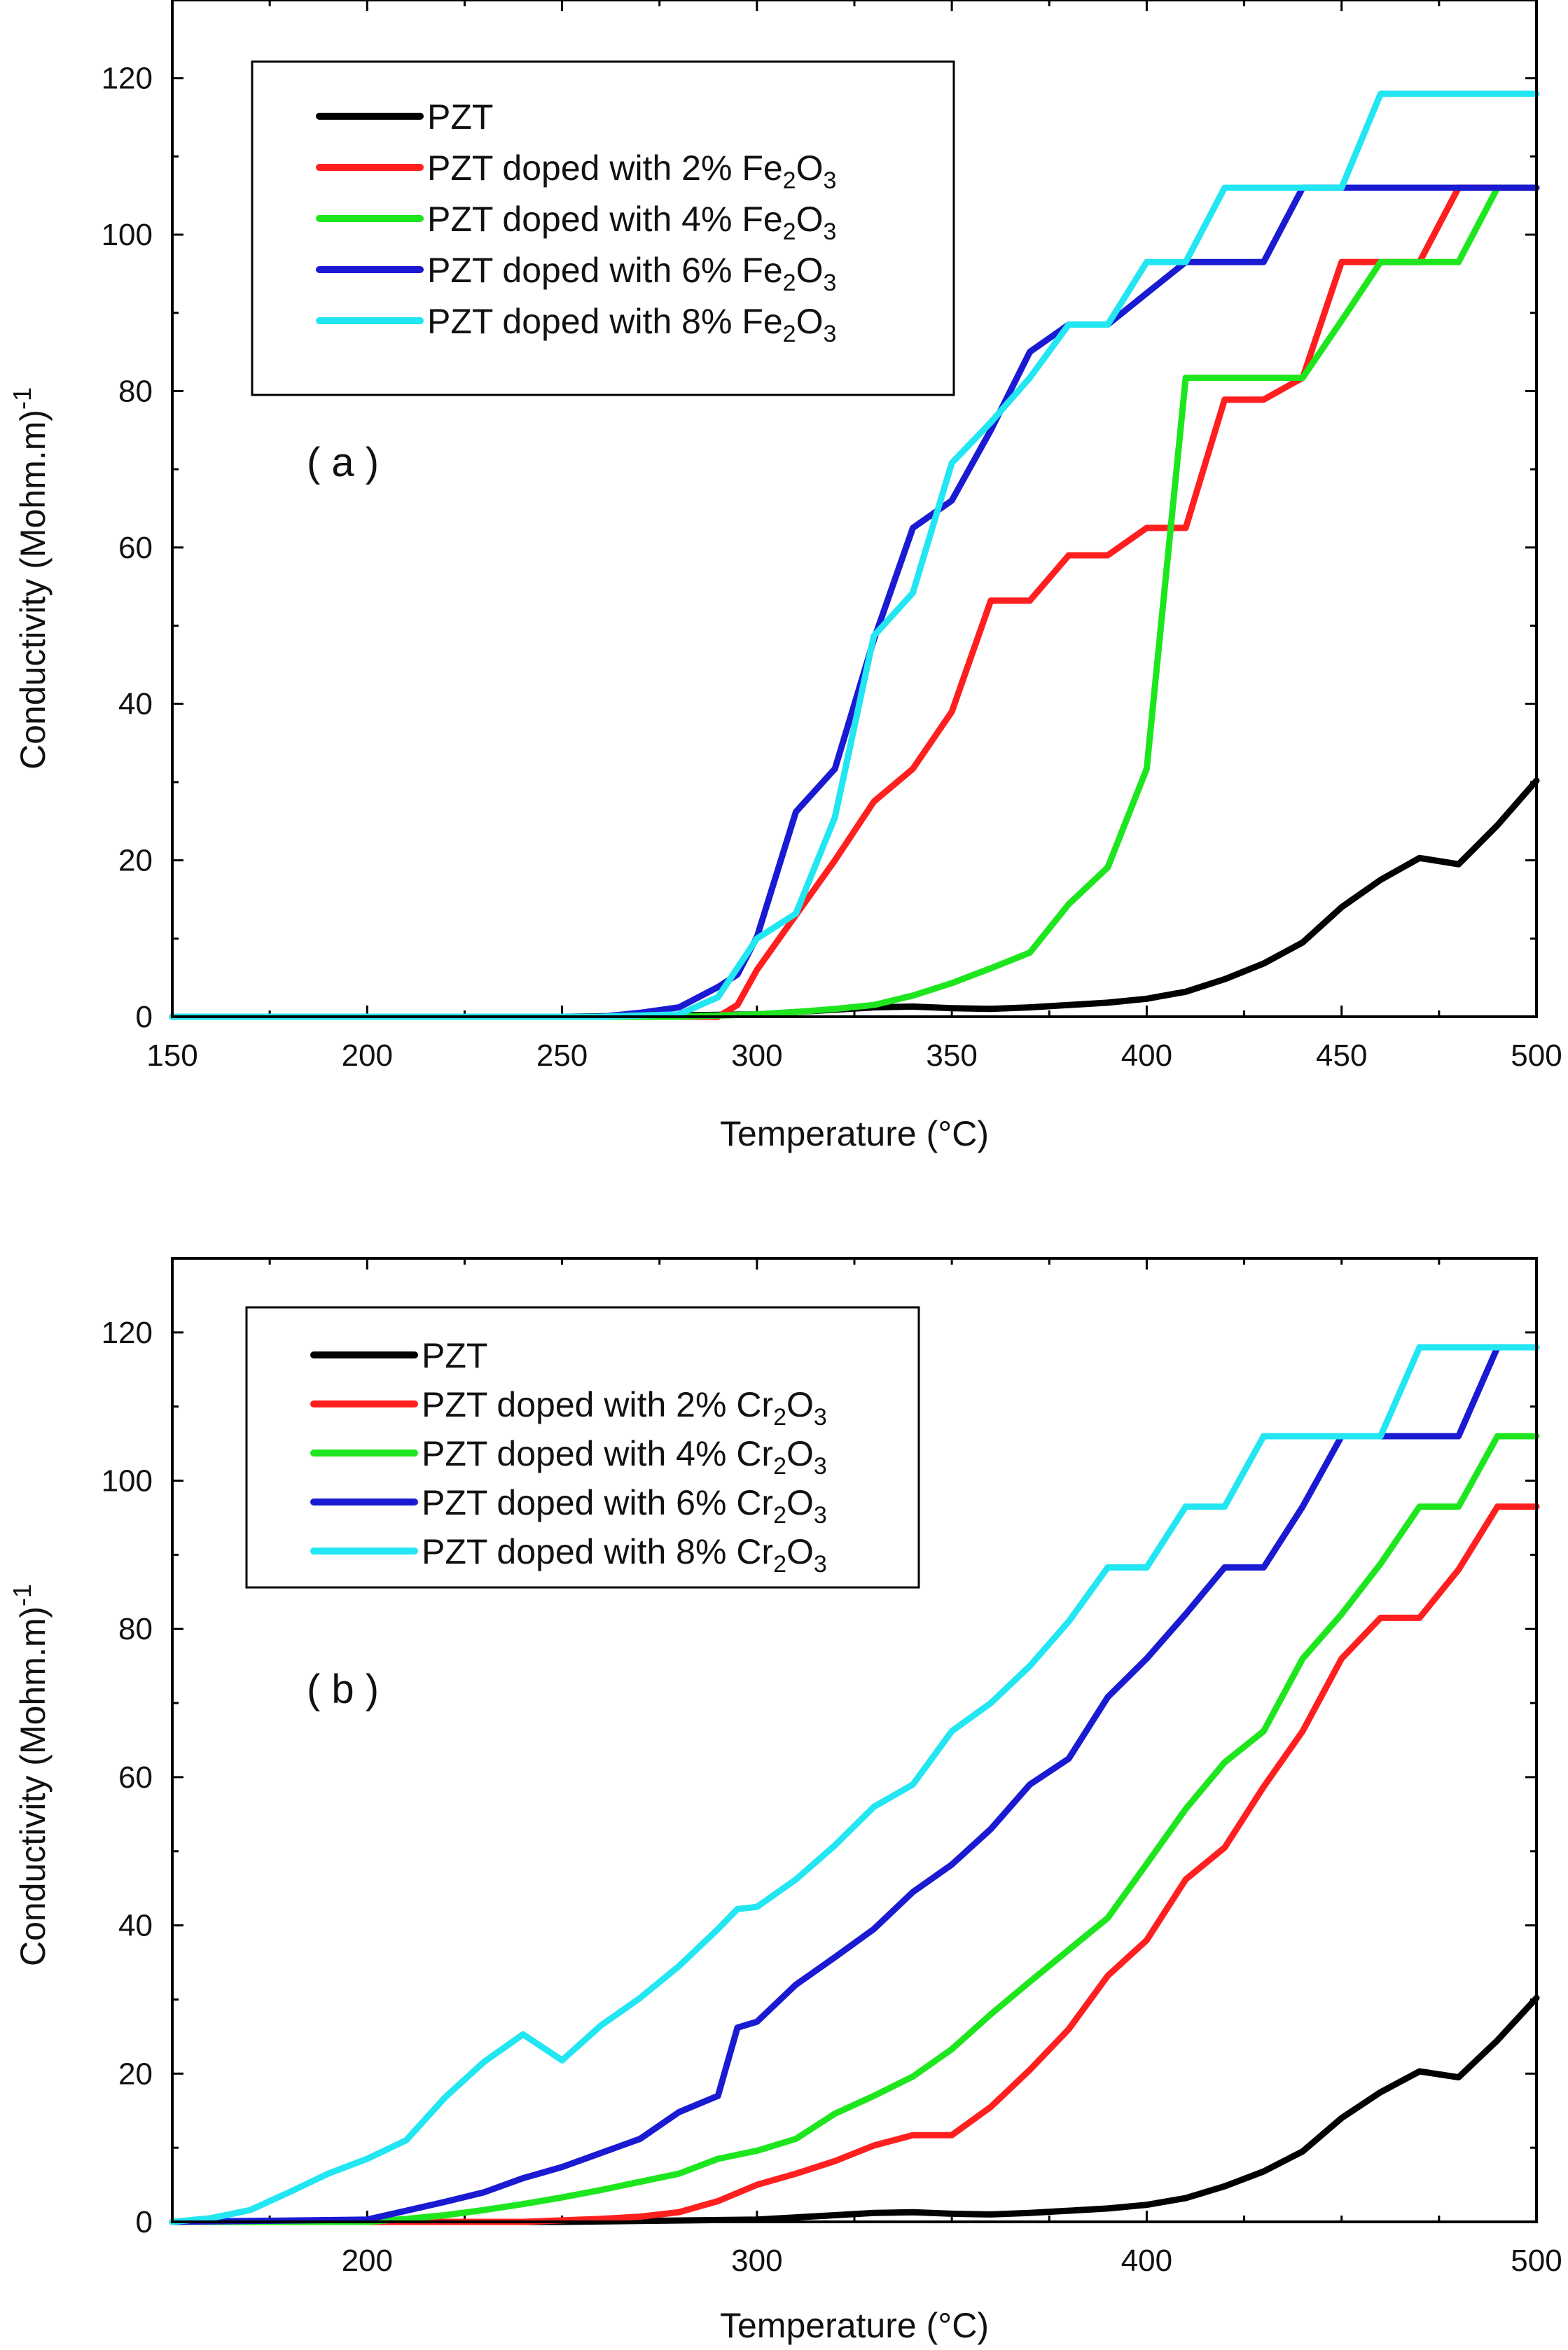  Describe the element at coordinates (605, 270) in the screenshot. I see `legend-label-text: PZT doped with 6% Fe` at that location.